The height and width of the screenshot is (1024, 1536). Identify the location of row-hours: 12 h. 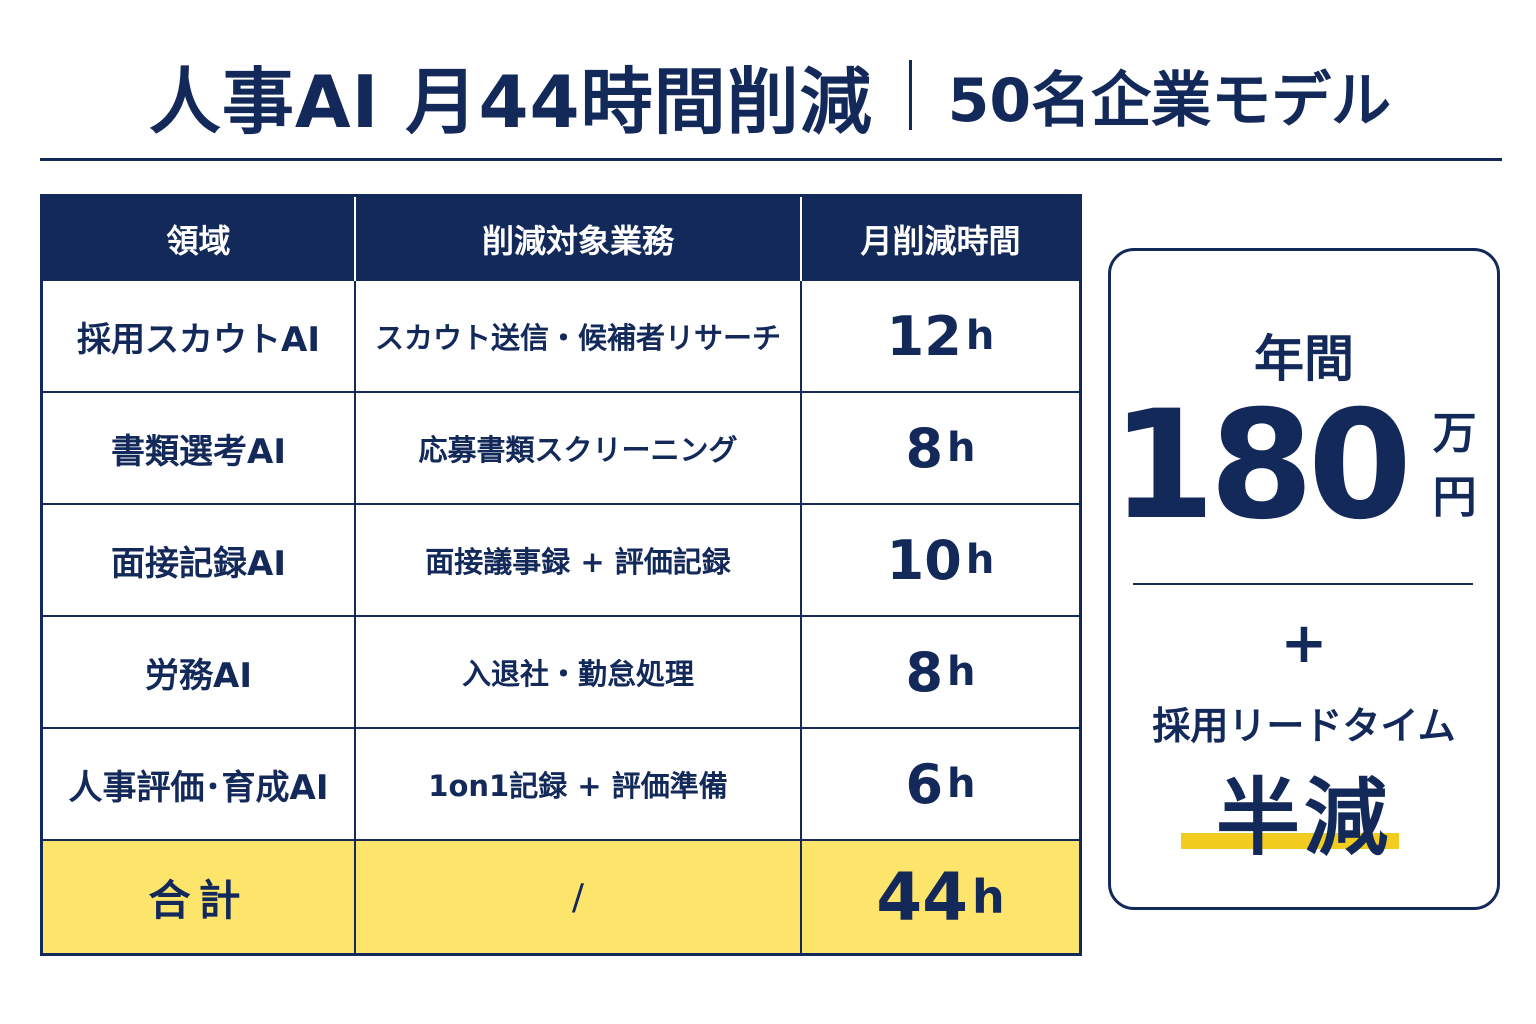
(940, 337).